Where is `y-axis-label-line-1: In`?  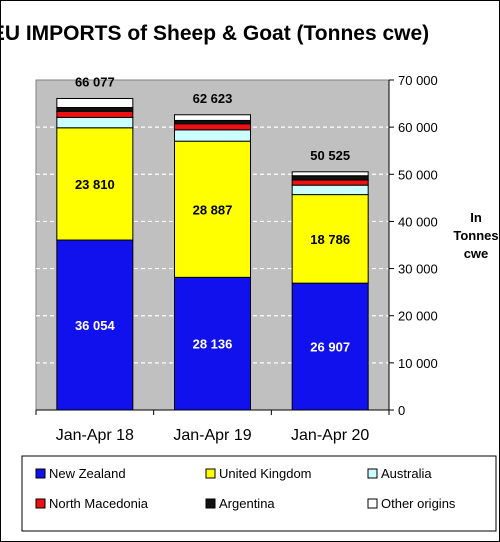
y-axis-label-line-1: In is located at coordinates (476, 217).